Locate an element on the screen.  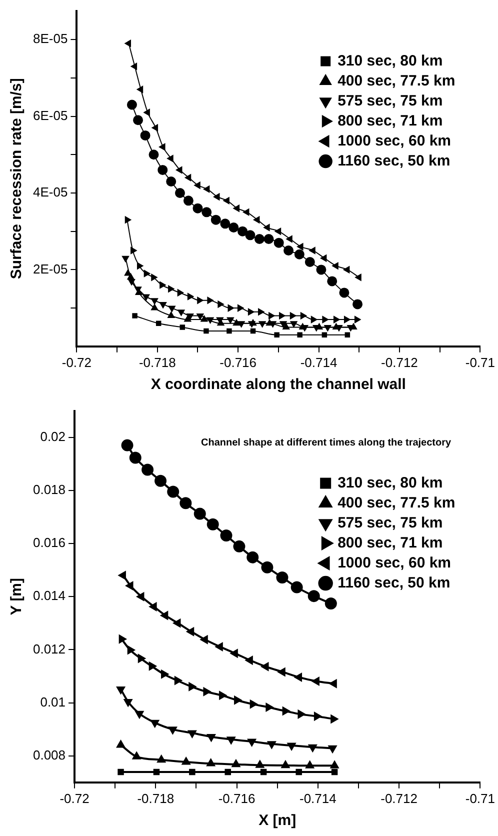
y-tick-label: 0.008 is located at coordinates (49, 754).